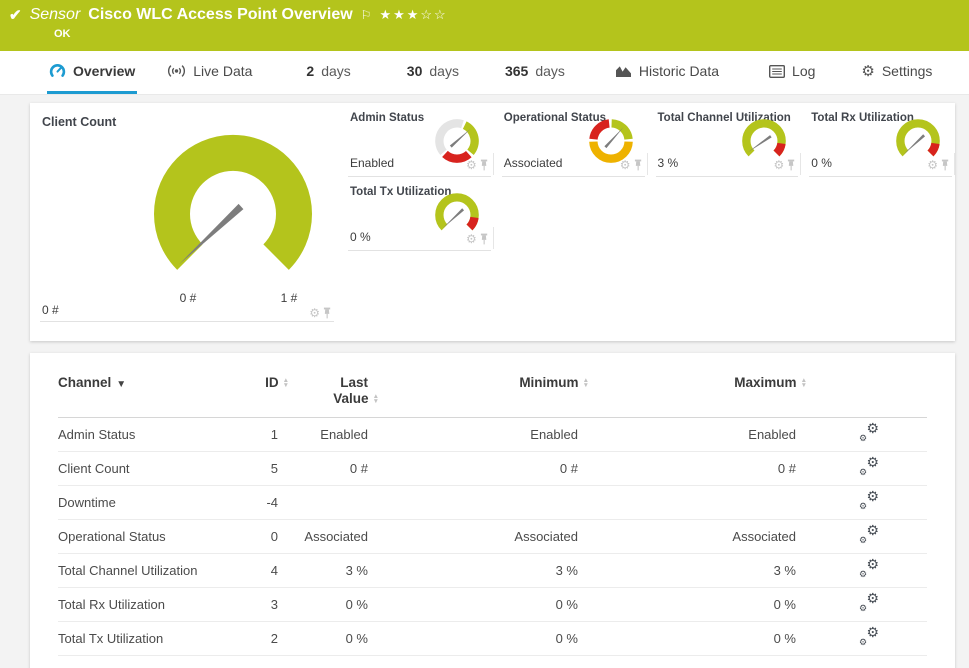 The height and width of the screenshot is (668, 969). Describe the element at coordinates (272, 502) in the screenshot. I see `cell-id: -4` at that location.